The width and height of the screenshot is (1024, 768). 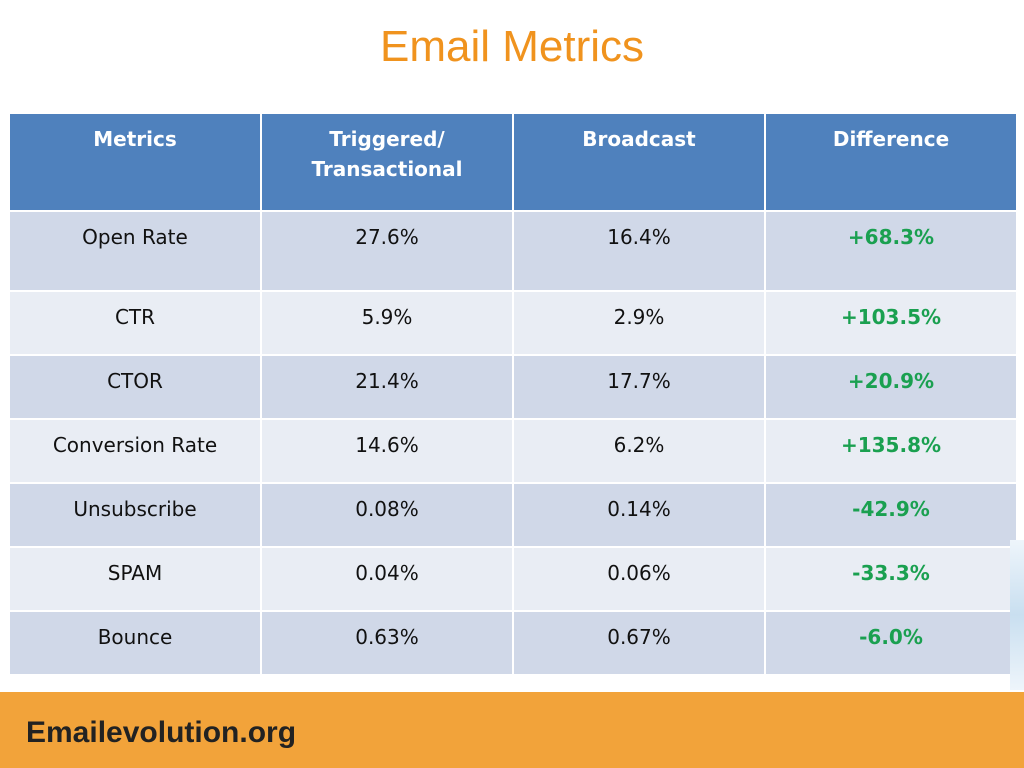 What do you see at coordinates (639, 162) in the screenshot?
I see `header-broadcast: Broadcast` at bounding box center [639, 162].